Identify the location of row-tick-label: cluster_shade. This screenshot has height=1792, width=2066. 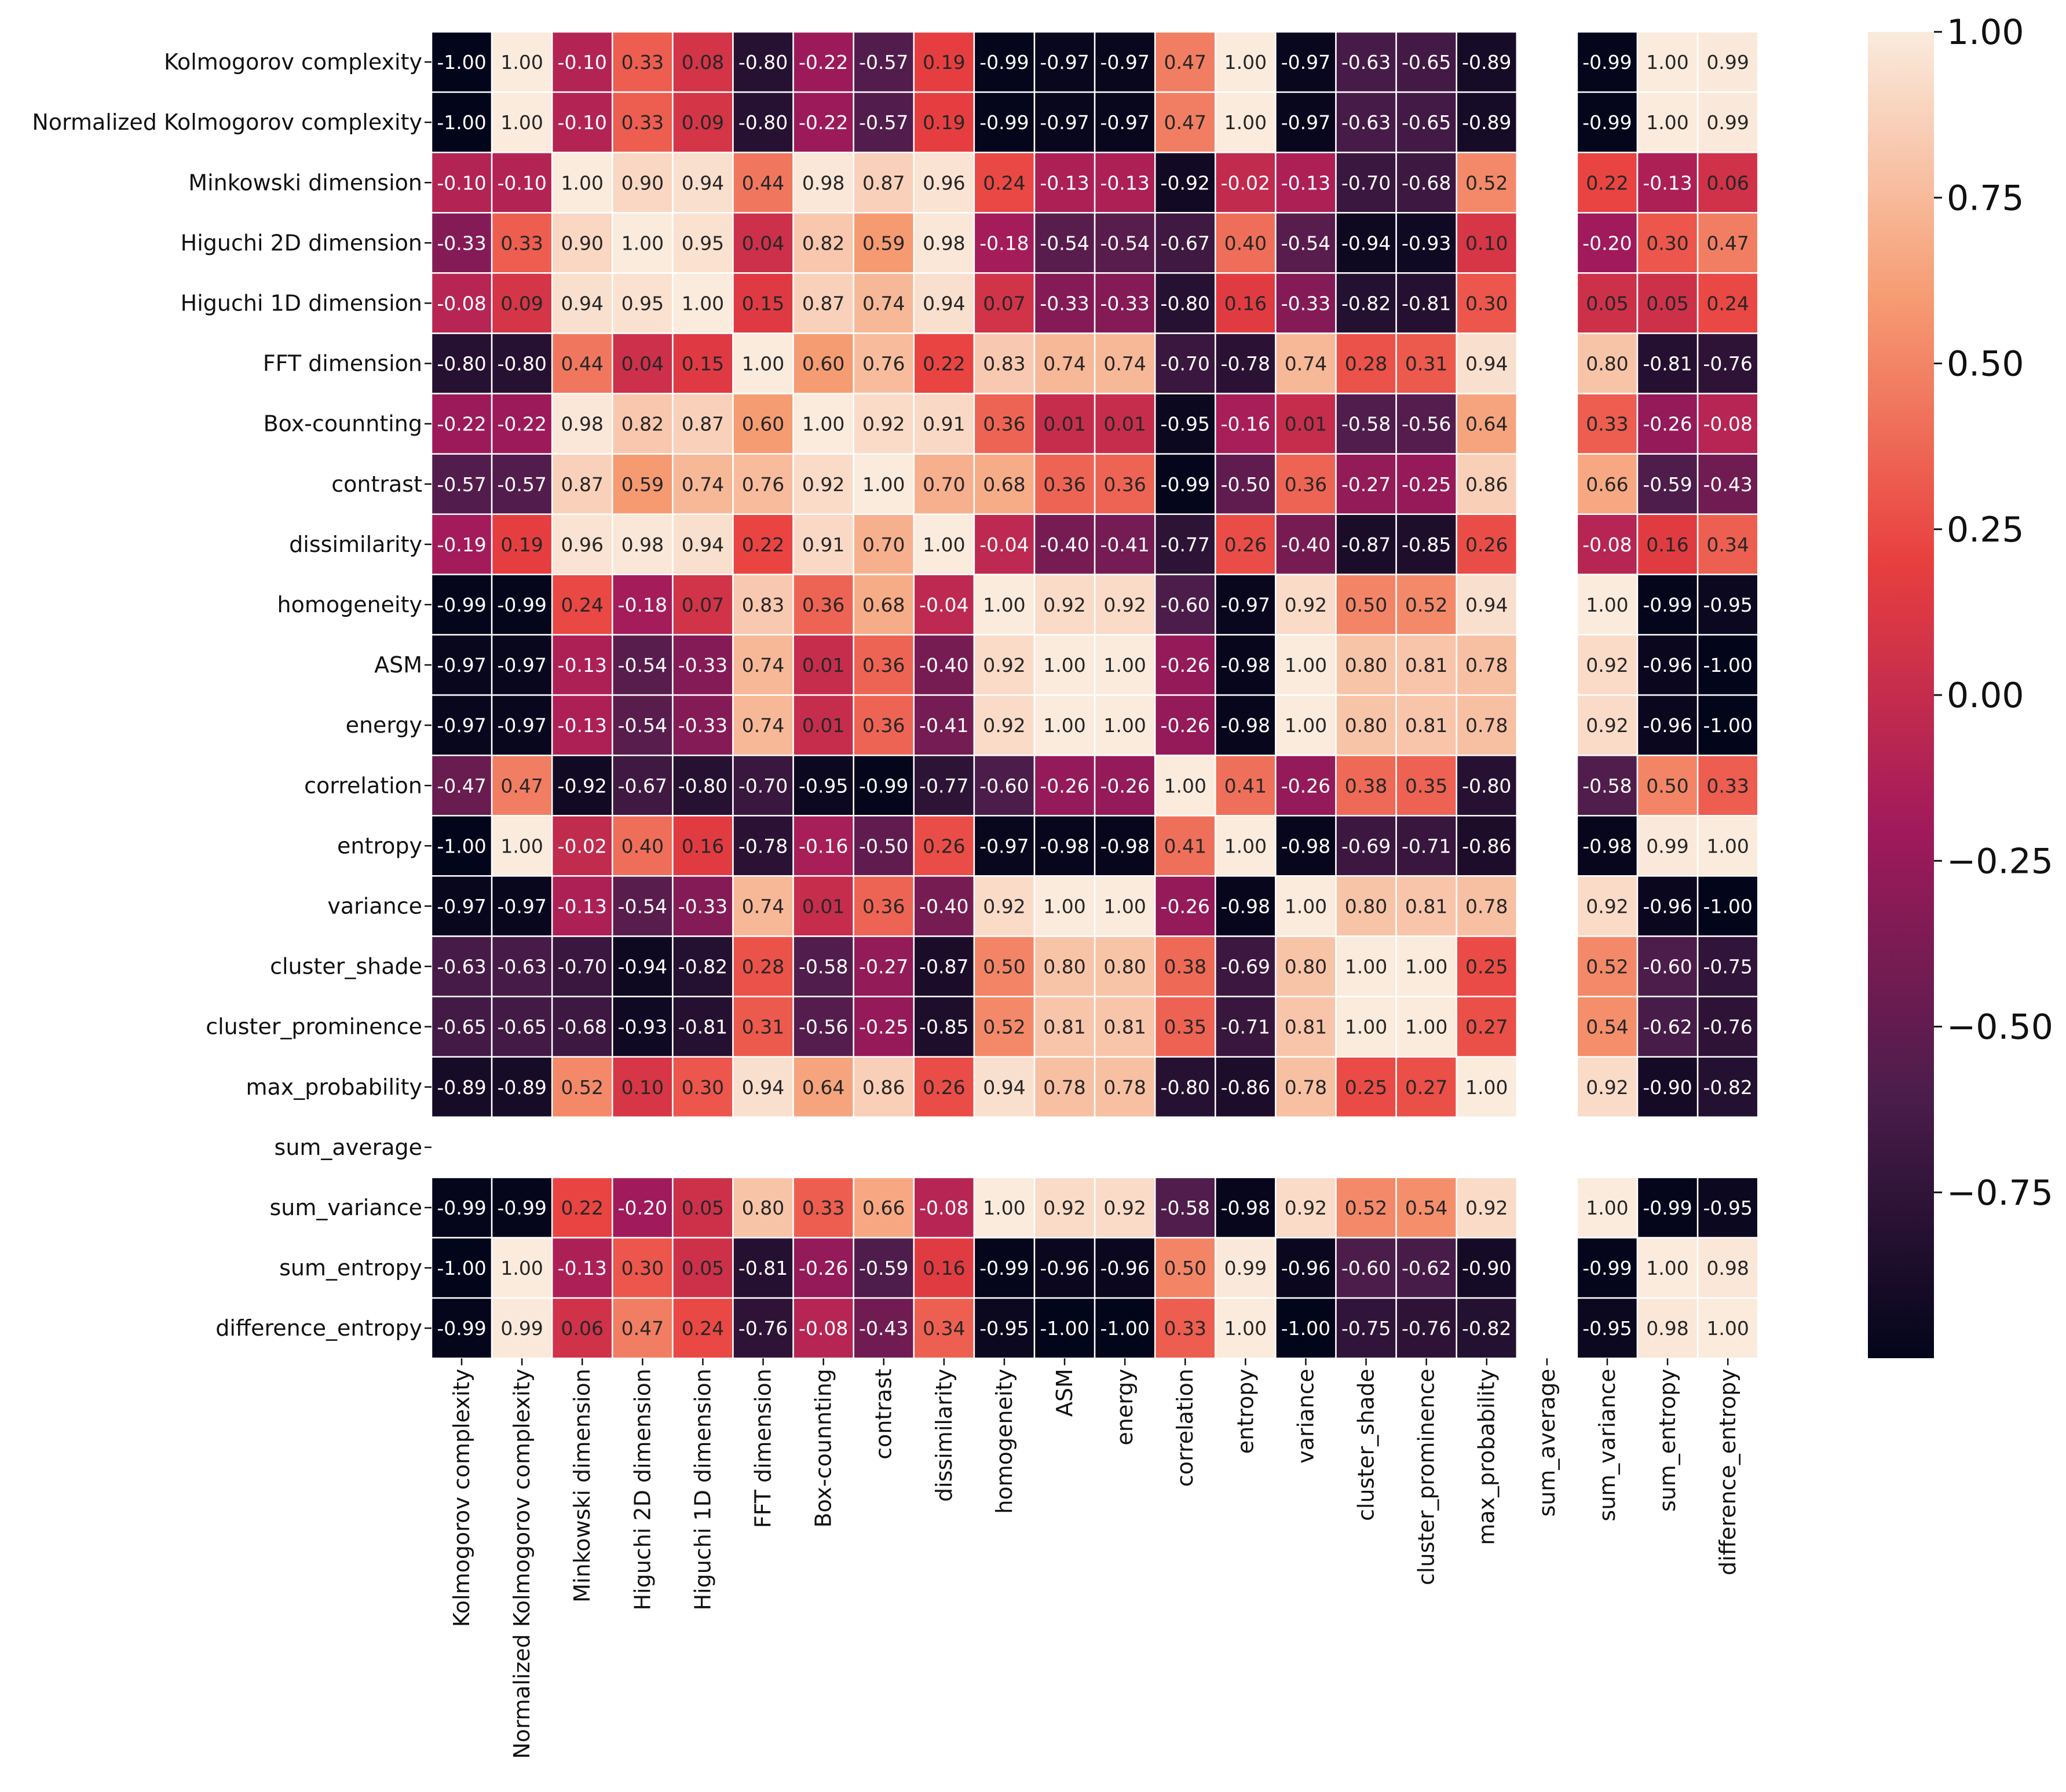
(346, 967).